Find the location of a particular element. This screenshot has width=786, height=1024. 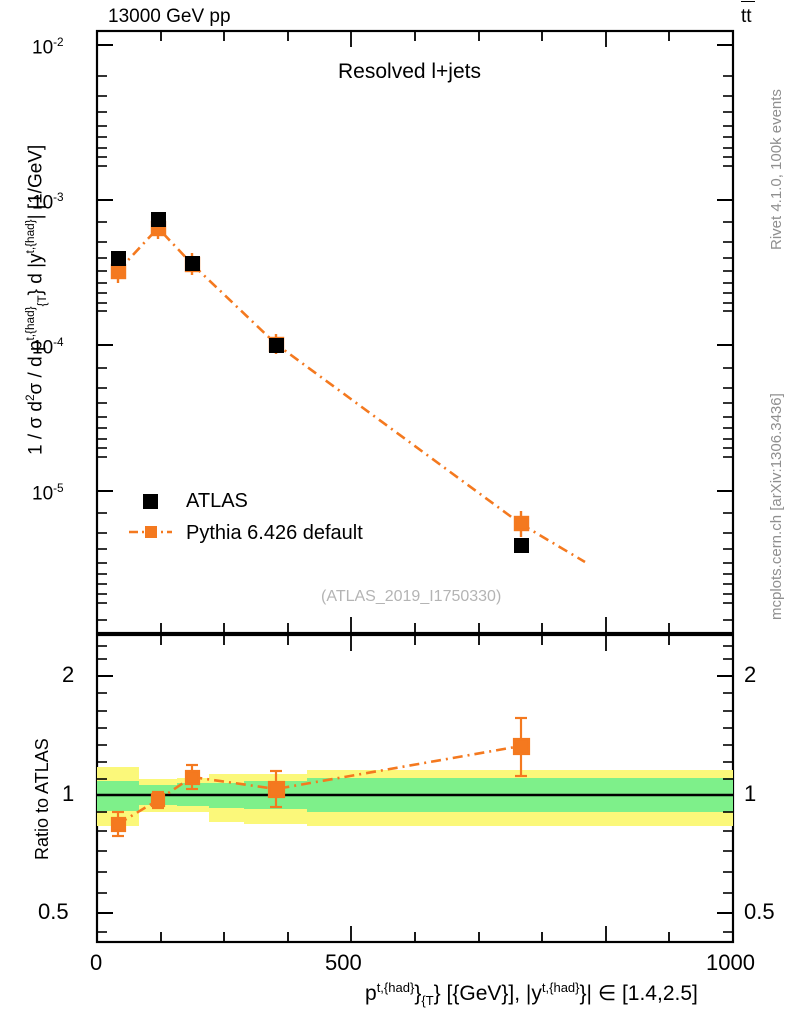

analysis-id-label: (ATLAS_2019_I1750330) is located at coordinates (411, 596).